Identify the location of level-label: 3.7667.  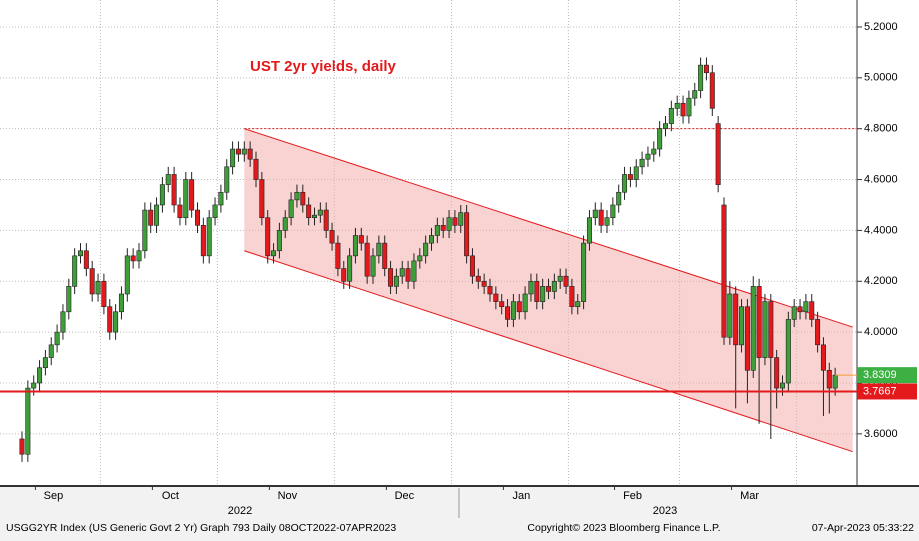
(880, 391).